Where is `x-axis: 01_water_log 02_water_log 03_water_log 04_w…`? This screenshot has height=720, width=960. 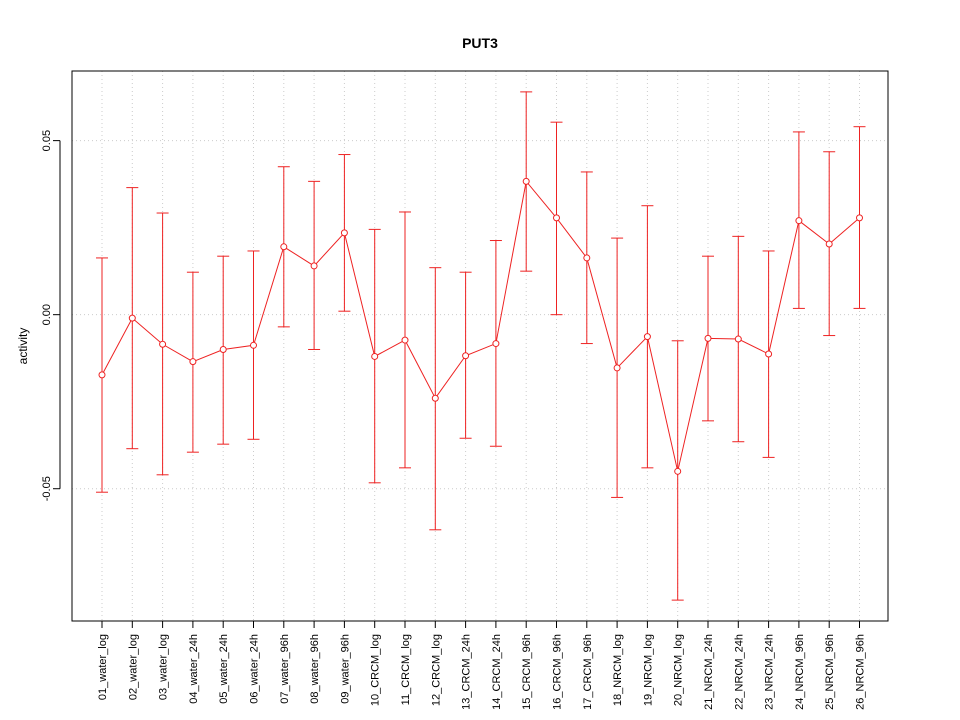
x-axis: 01_water_log 02_water_log 03_water_log 04_w… is located at coordinates (482, 665).